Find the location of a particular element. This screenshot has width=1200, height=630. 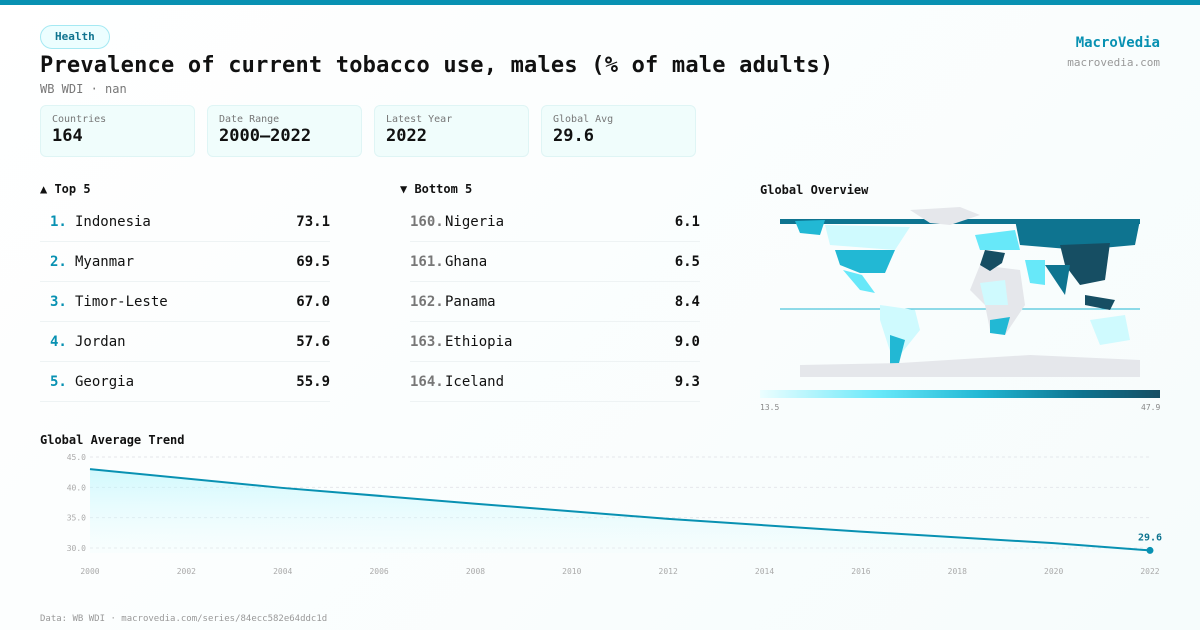

legend-min-label: 13.5 is located at coordinates (770, 407).